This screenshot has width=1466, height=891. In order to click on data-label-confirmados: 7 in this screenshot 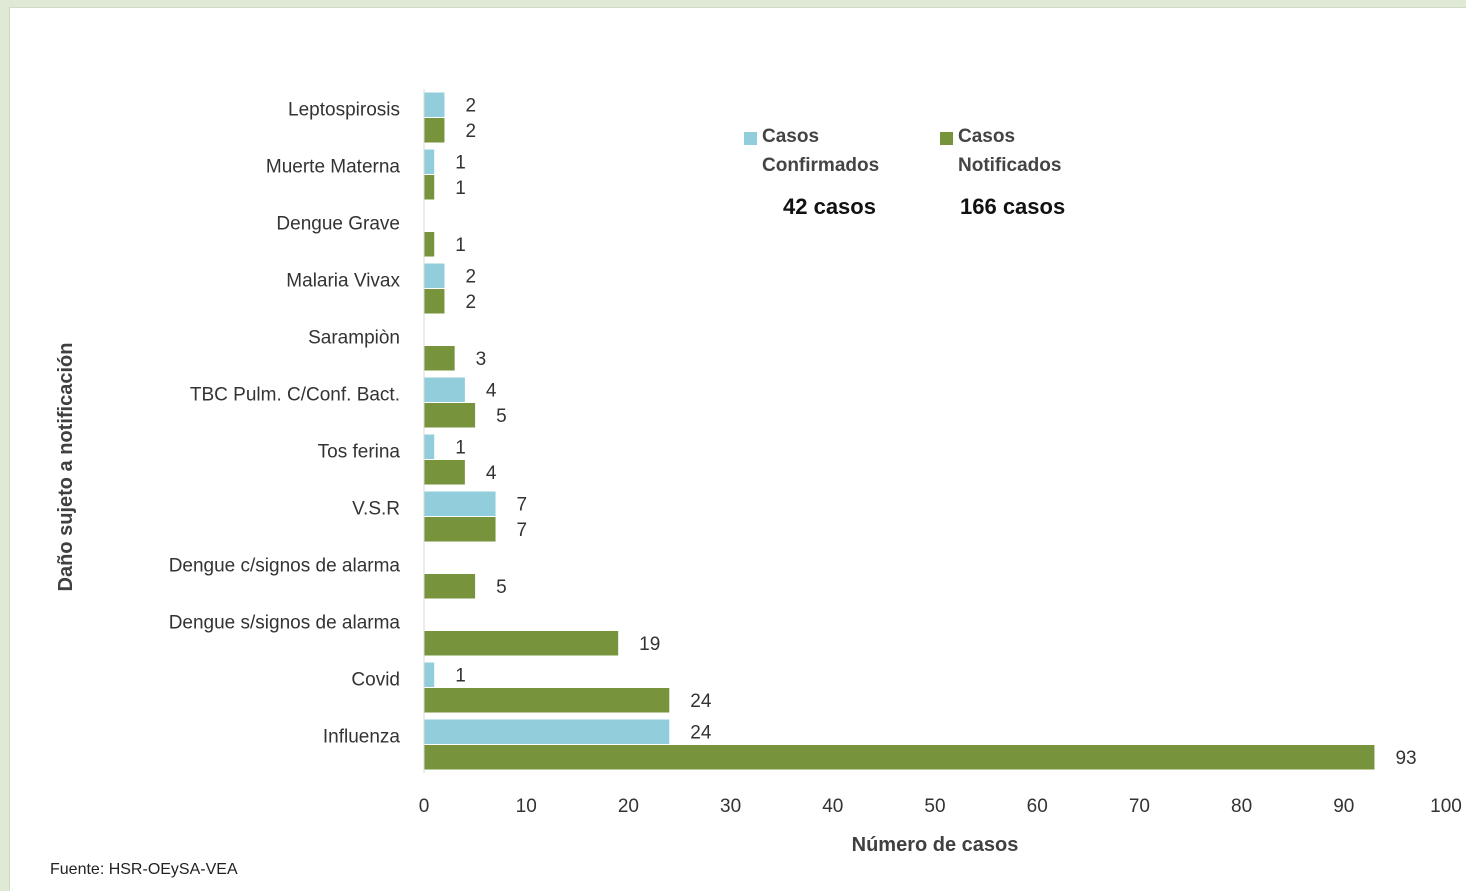, I will do `click(522, 504)`.